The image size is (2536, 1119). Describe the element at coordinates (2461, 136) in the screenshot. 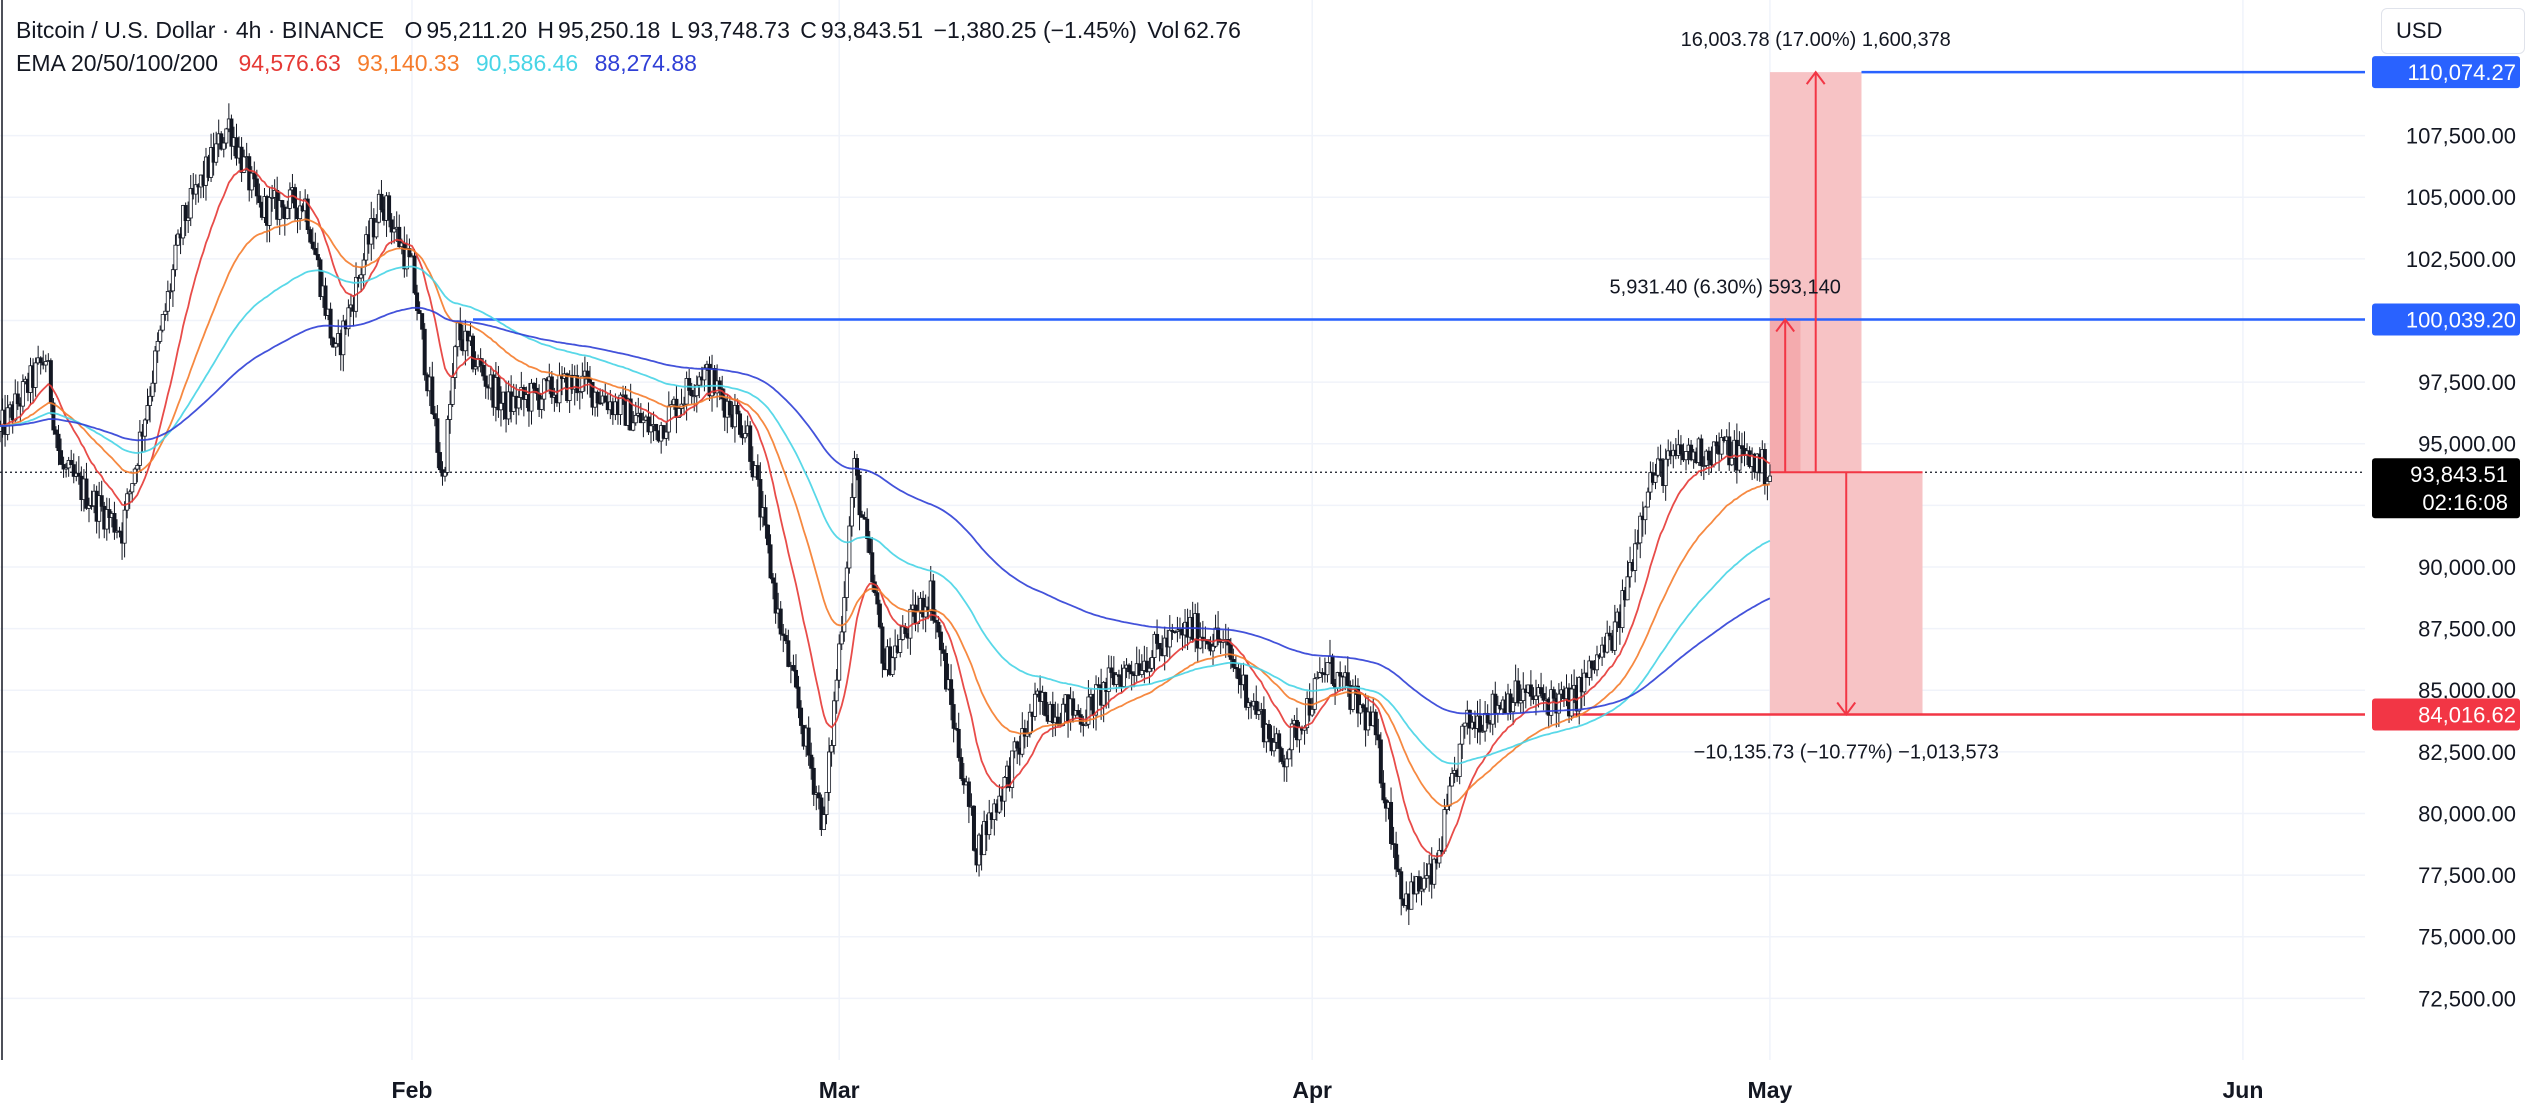

I see `price-tick-label: 107,500.00` at that location.